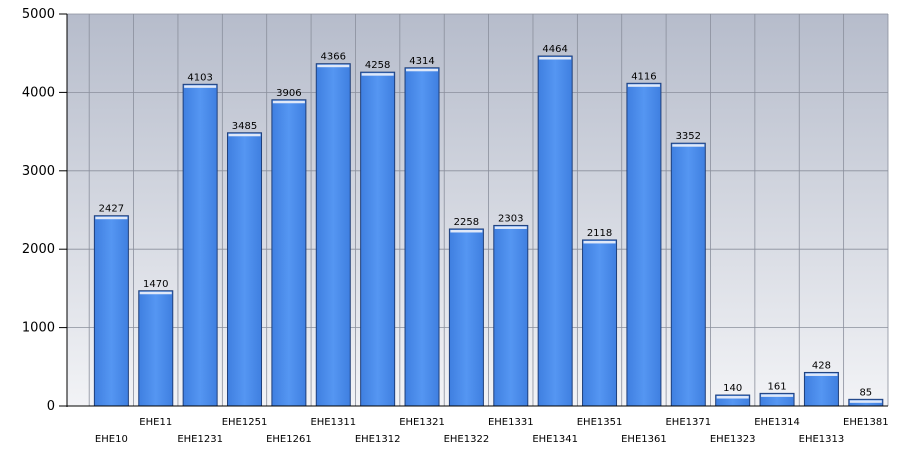 This screenshot has height=467, width=917. I want to click on y-tick-label: 3000, so click(38, 171).